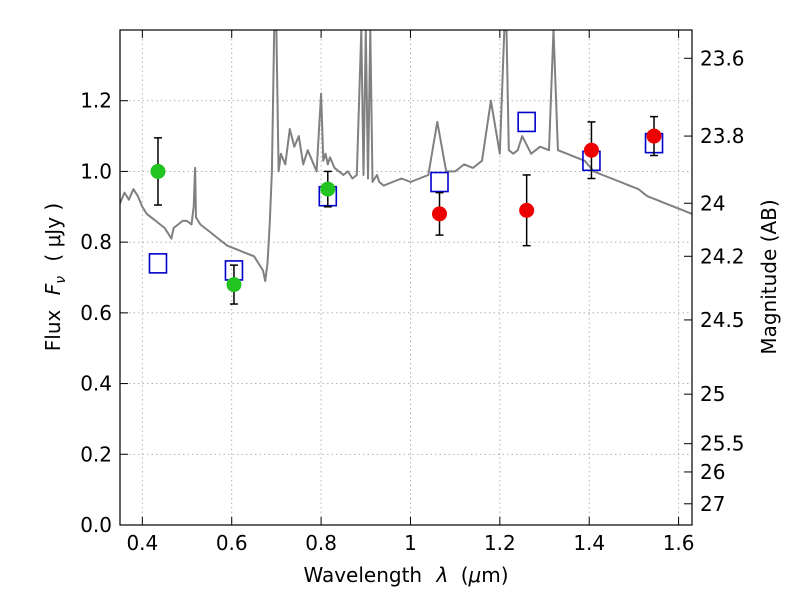 The width and height of the screenshot is (800, 600). What do you see at coordinates (96, 242) in the screenshot?
I see `y-tick-label: 0.8` at bounding box center [96, 242].